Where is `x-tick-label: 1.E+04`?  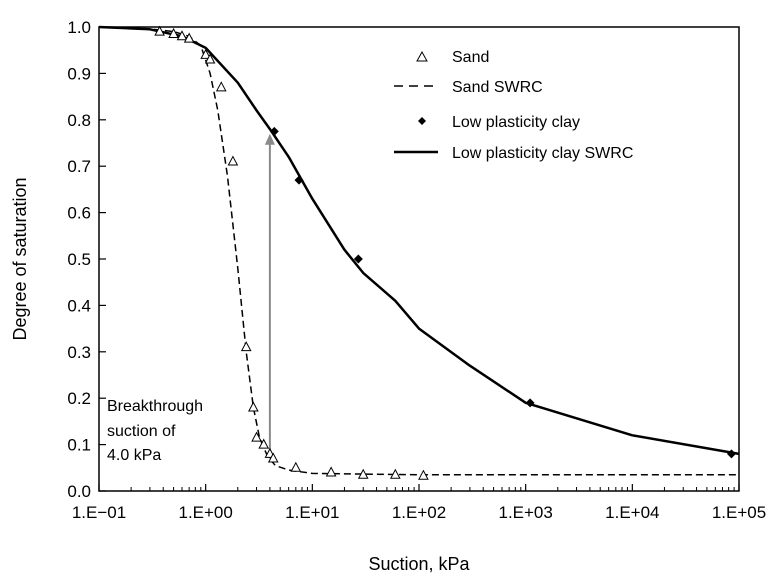 x-tick-label: 1.E+04 is located at coordinates (632, 512).